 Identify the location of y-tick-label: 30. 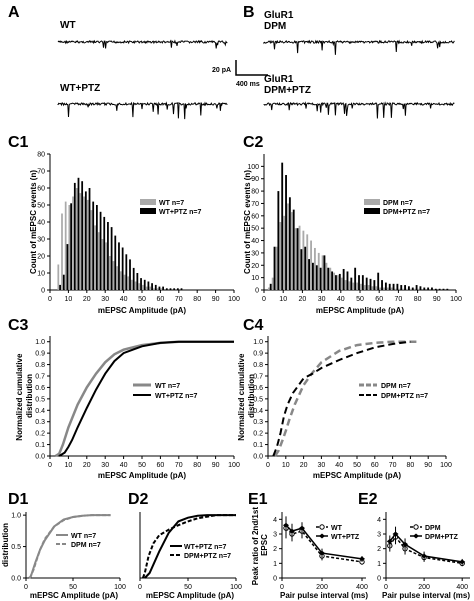
(41, 240).